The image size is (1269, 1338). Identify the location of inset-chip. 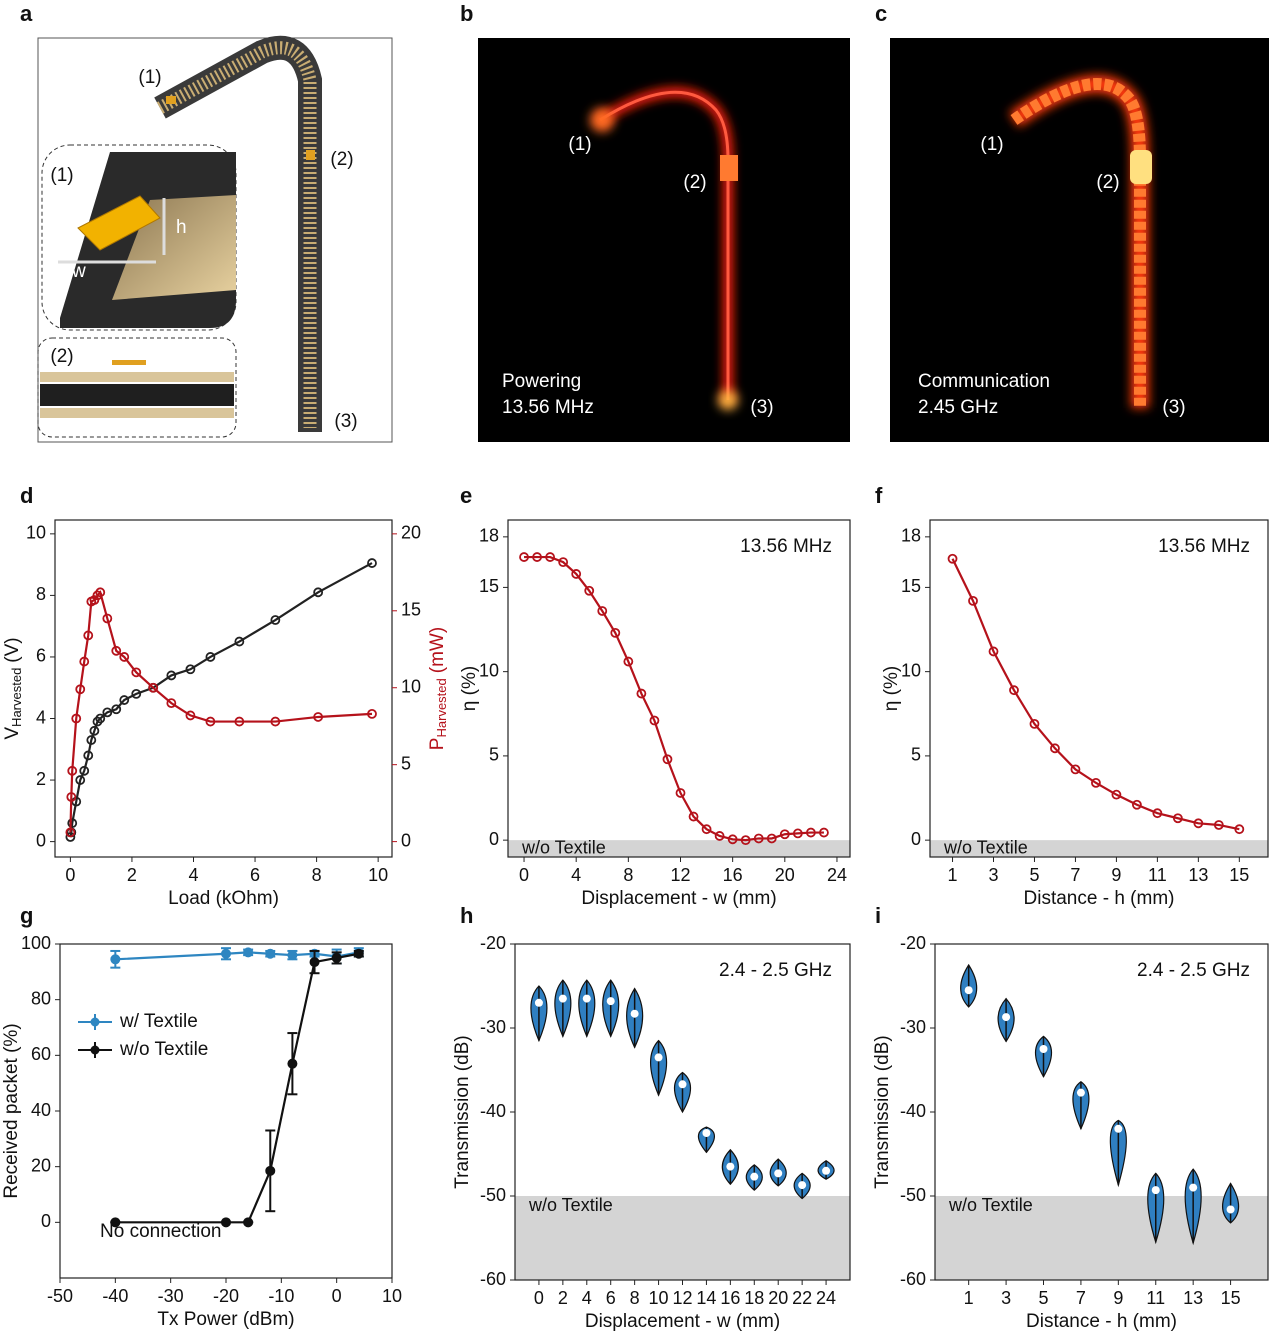
(119, 223).